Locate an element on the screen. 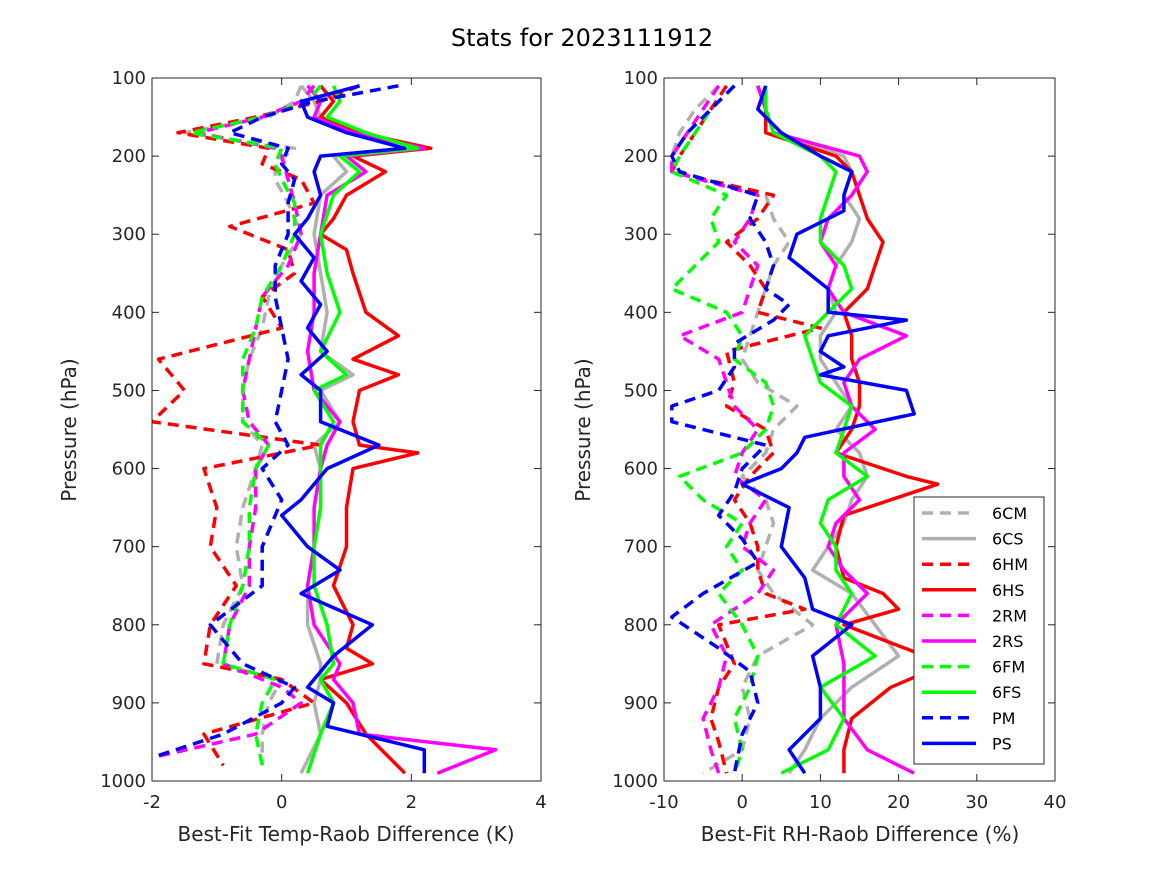  legend-box is located at coordinates (979, 630).